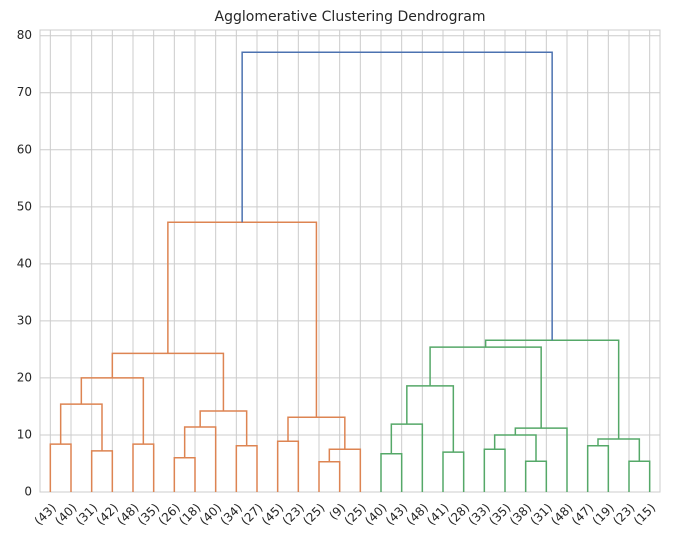  What do you see at coordinates (24, 92) in the screenshot?
I see `y-tick-label: 70` at bounding box center [24, 92].